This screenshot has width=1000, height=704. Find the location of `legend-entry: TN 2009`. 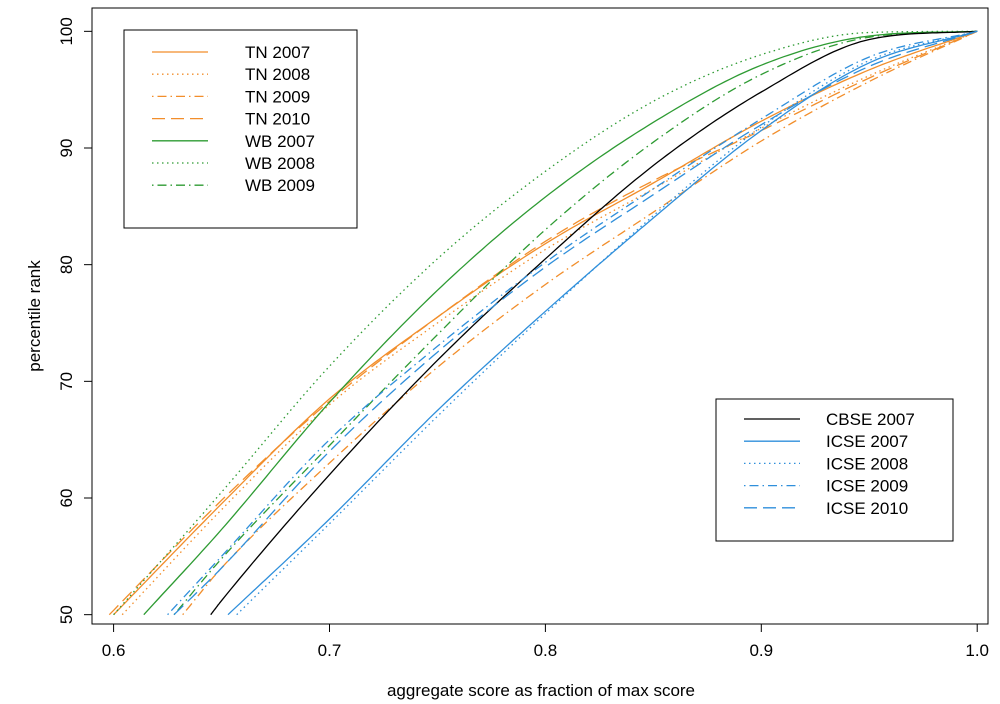

legend-entry: TN 2009 is located at coordinates (277, 96).